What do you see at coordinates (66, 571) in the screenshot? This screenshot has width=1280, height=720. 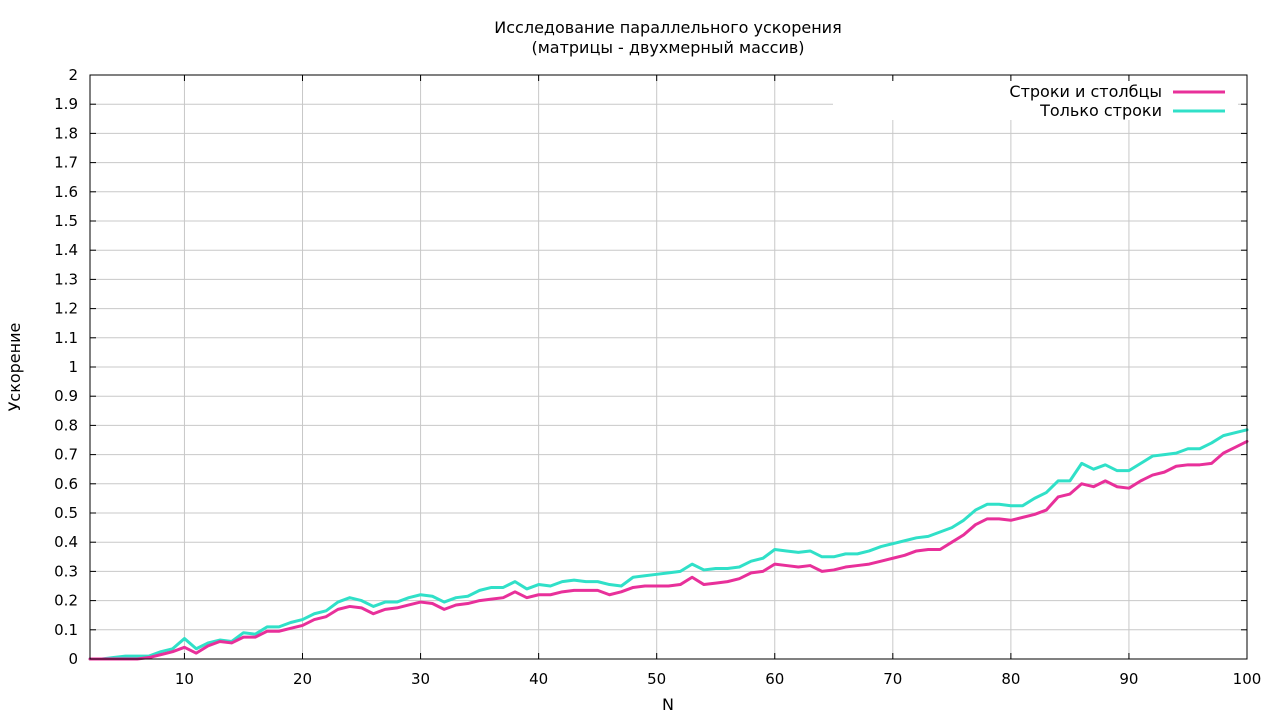 I see `y-tick-label: 0.3` at bounding box center [66, 571].